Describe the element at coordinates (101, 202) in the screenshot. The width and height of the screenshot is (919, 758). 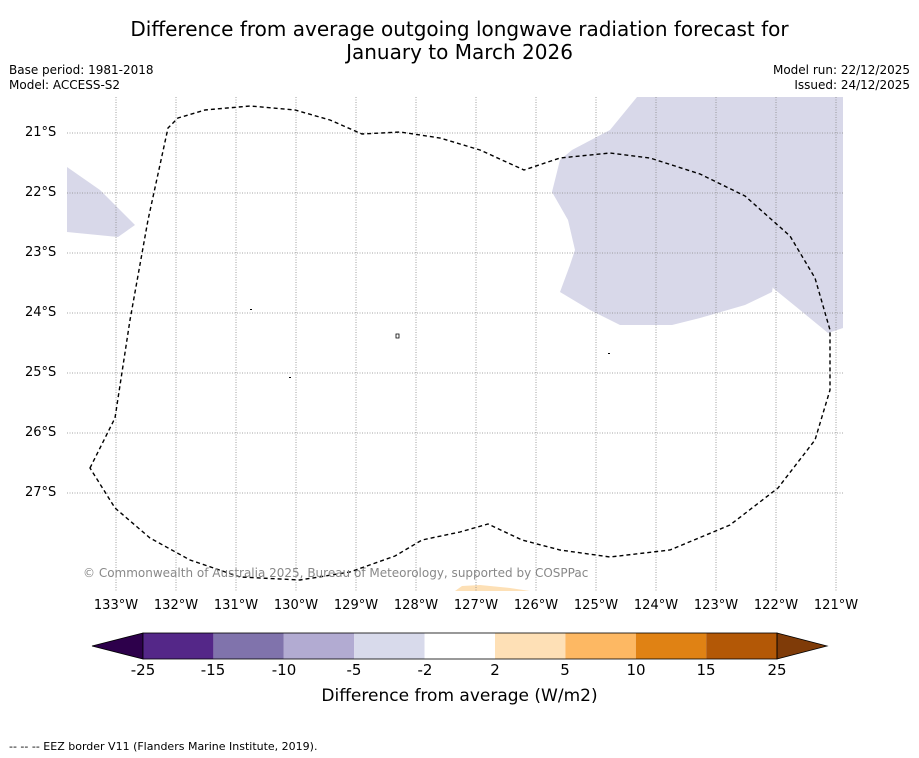
I see `anomaly-region-west` at that location.